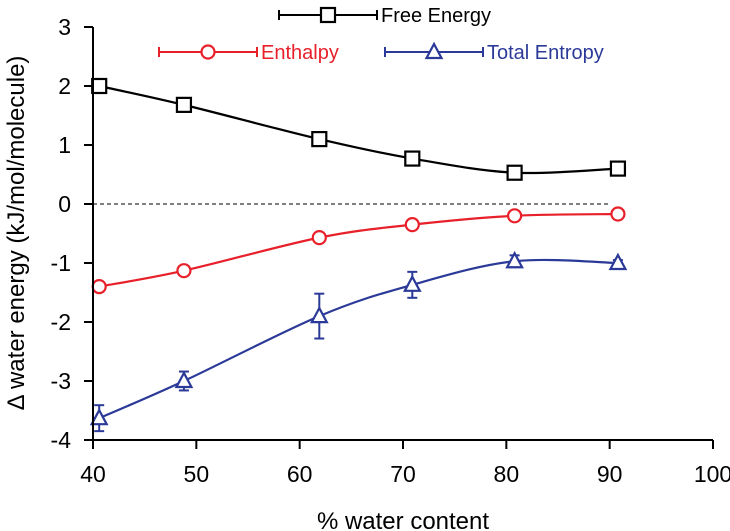 The height and width of the screenshot is (531, 730). What do you see at coordinates (712, 474) in the screenshot?
I see `x-tick-label: 100` at bounding box center [712, 474].